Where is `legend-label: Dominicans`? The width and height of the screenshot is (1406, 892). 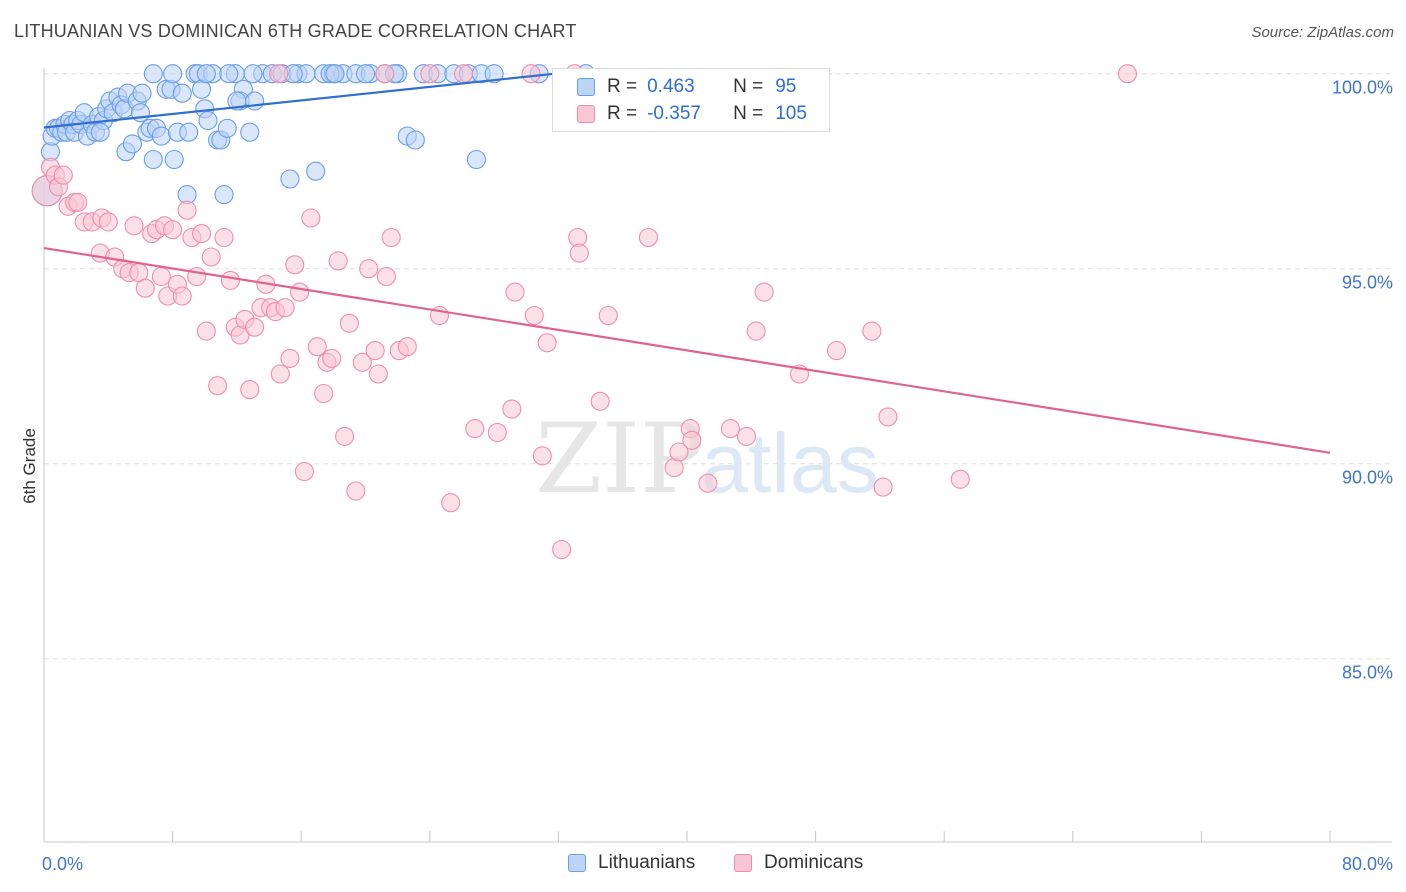
legend-label: Dominicans is located at coordinates (814, 862).